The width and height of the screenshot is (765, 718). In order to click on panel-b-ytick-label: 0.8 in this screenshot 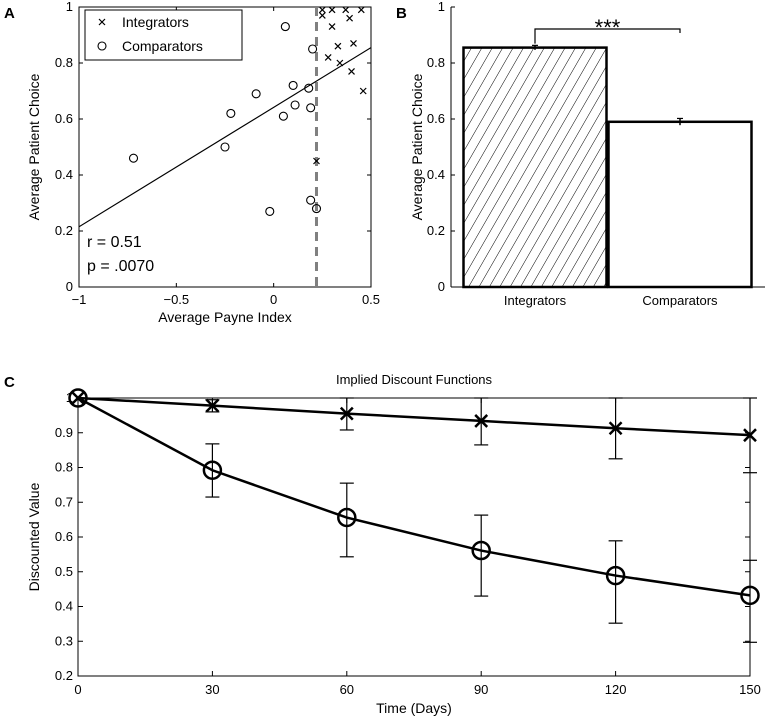, I will do `click(436, 62)`.